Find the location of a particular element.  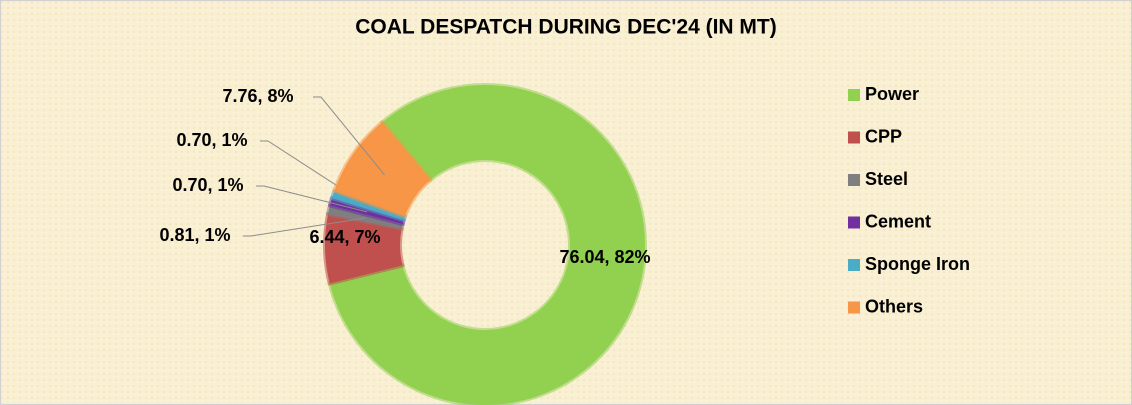

legend-label: Steel is located at coordinates (886, 179).